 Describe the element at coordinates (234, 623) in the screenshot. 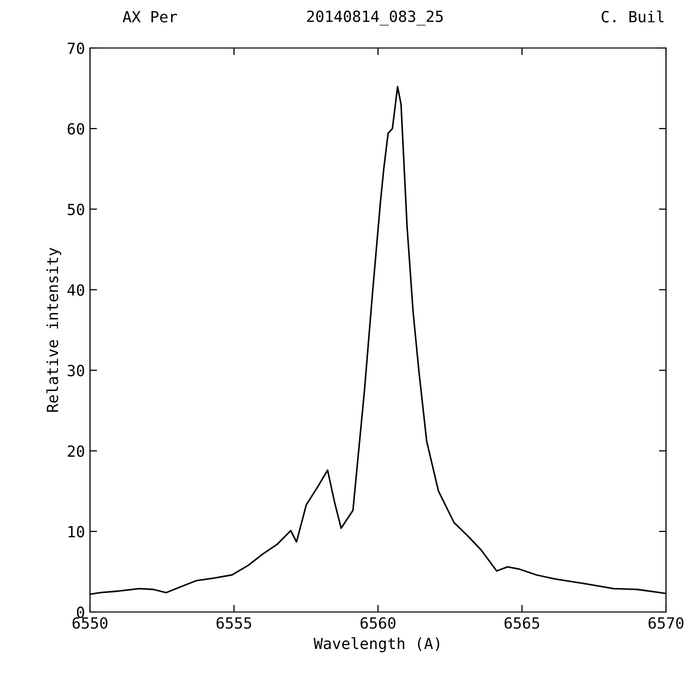

I see `x-tick-label: 6555` at that location.